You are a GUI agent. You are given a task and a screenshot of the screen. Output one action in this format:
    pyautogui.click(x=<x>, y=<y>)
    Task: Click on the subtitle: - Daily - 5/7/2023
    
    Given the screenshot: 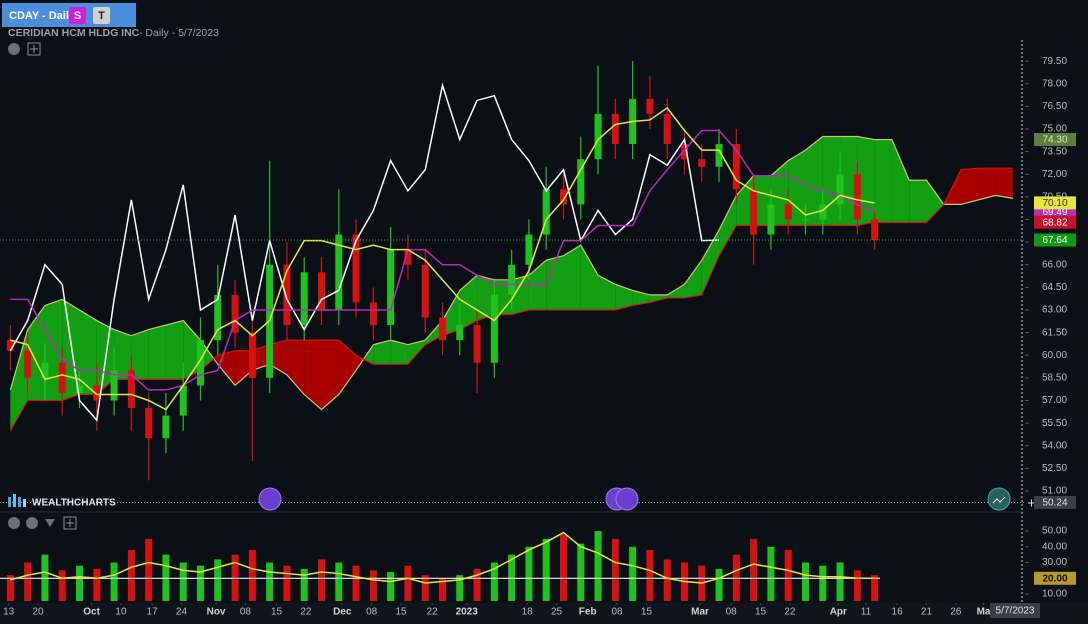 What is the action you would take?
    pyautogui.click(x=179, y=33)
    